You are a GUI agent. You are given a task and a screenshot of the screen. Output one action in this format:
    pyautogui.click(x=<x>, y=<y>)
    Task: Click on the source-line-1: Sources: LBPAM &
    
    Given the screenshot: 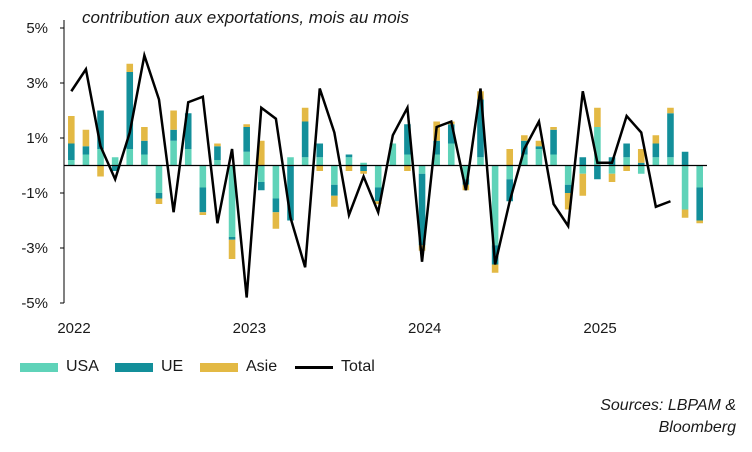 What is the action you would take?
    pyautogui.click(x=668, y=405)
    